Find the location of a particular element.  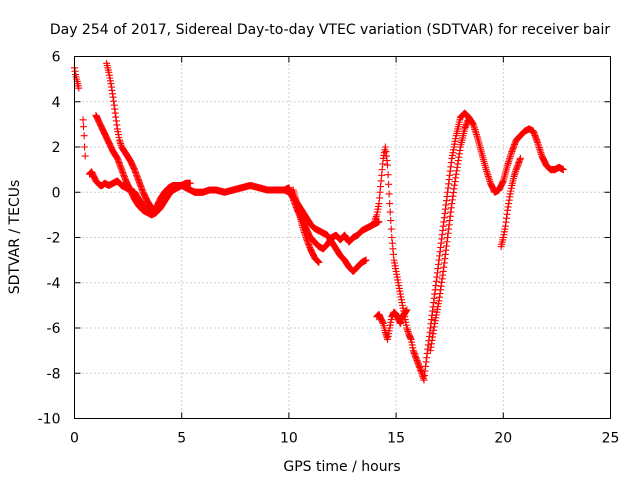

y-tick-label: -8 is located at coordinates (54, 374).